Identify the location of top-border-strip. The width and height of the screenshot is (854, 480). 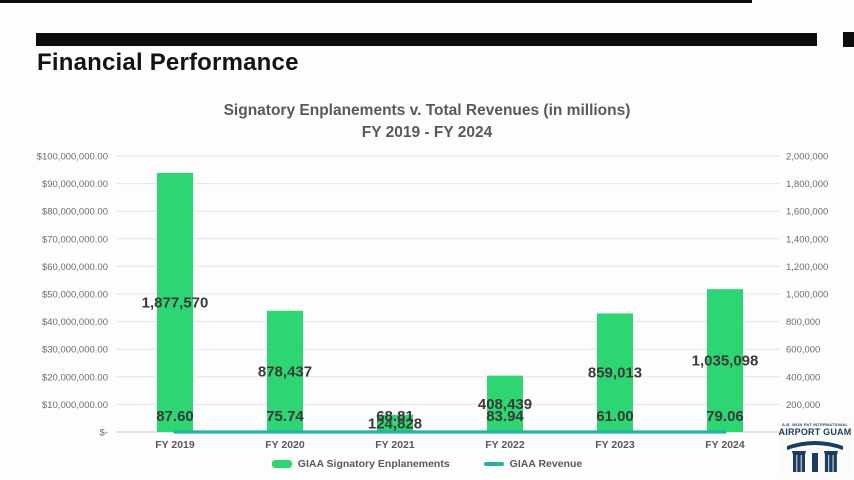
(376, 1).